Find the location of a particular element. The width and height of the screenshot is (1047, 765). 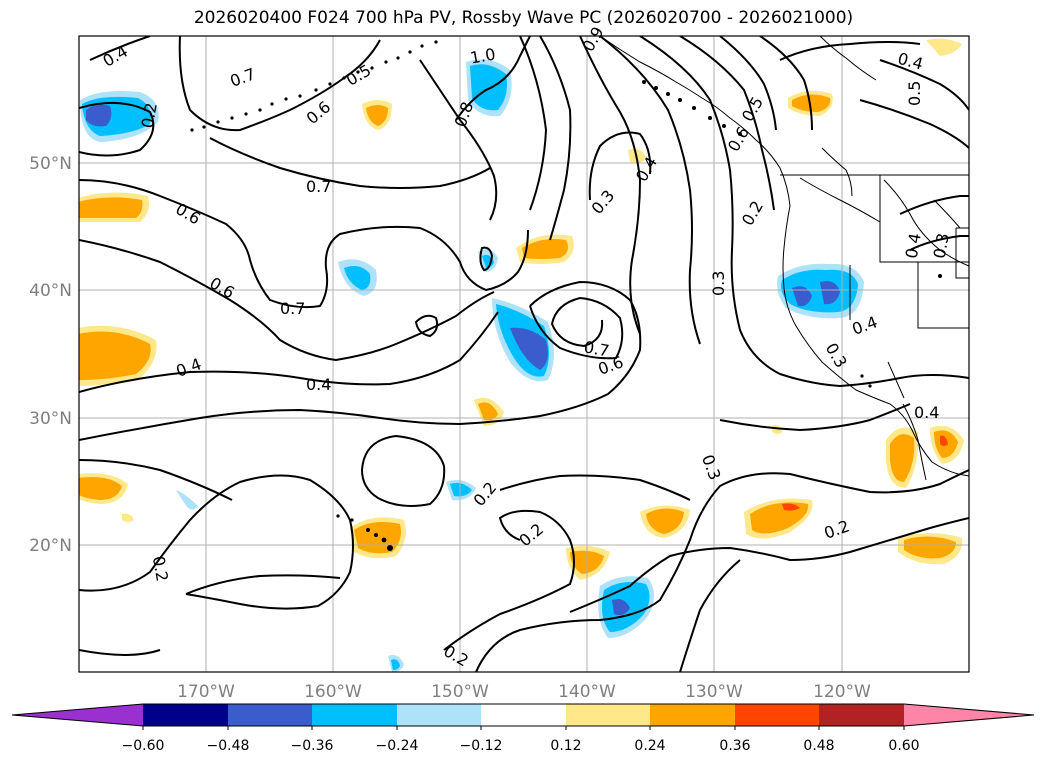

lat-label-50: 50°N is located at coordinates (50, 164).